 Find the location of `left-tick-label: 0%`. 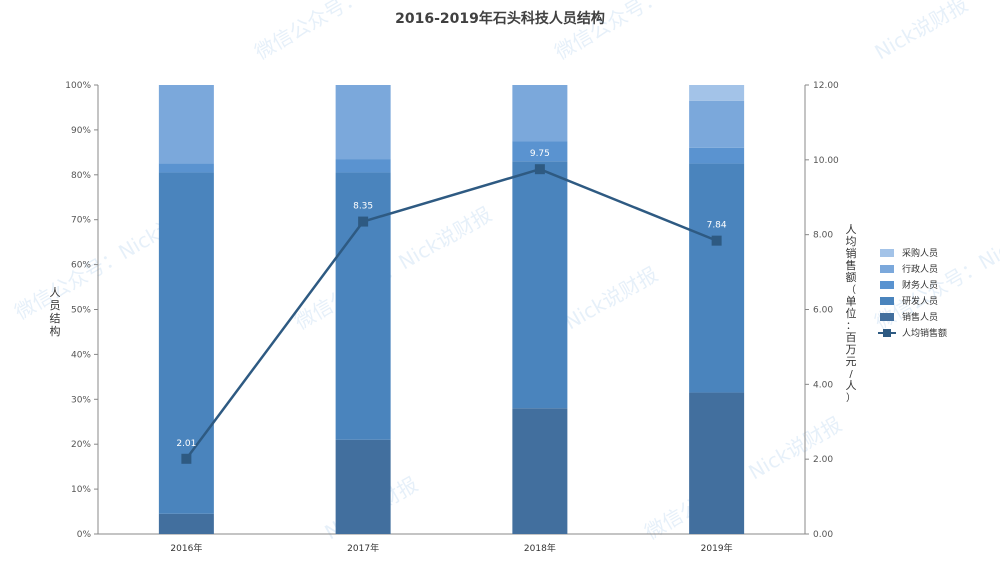

left-tick-label: 0% is located at coordinates (84, 535).